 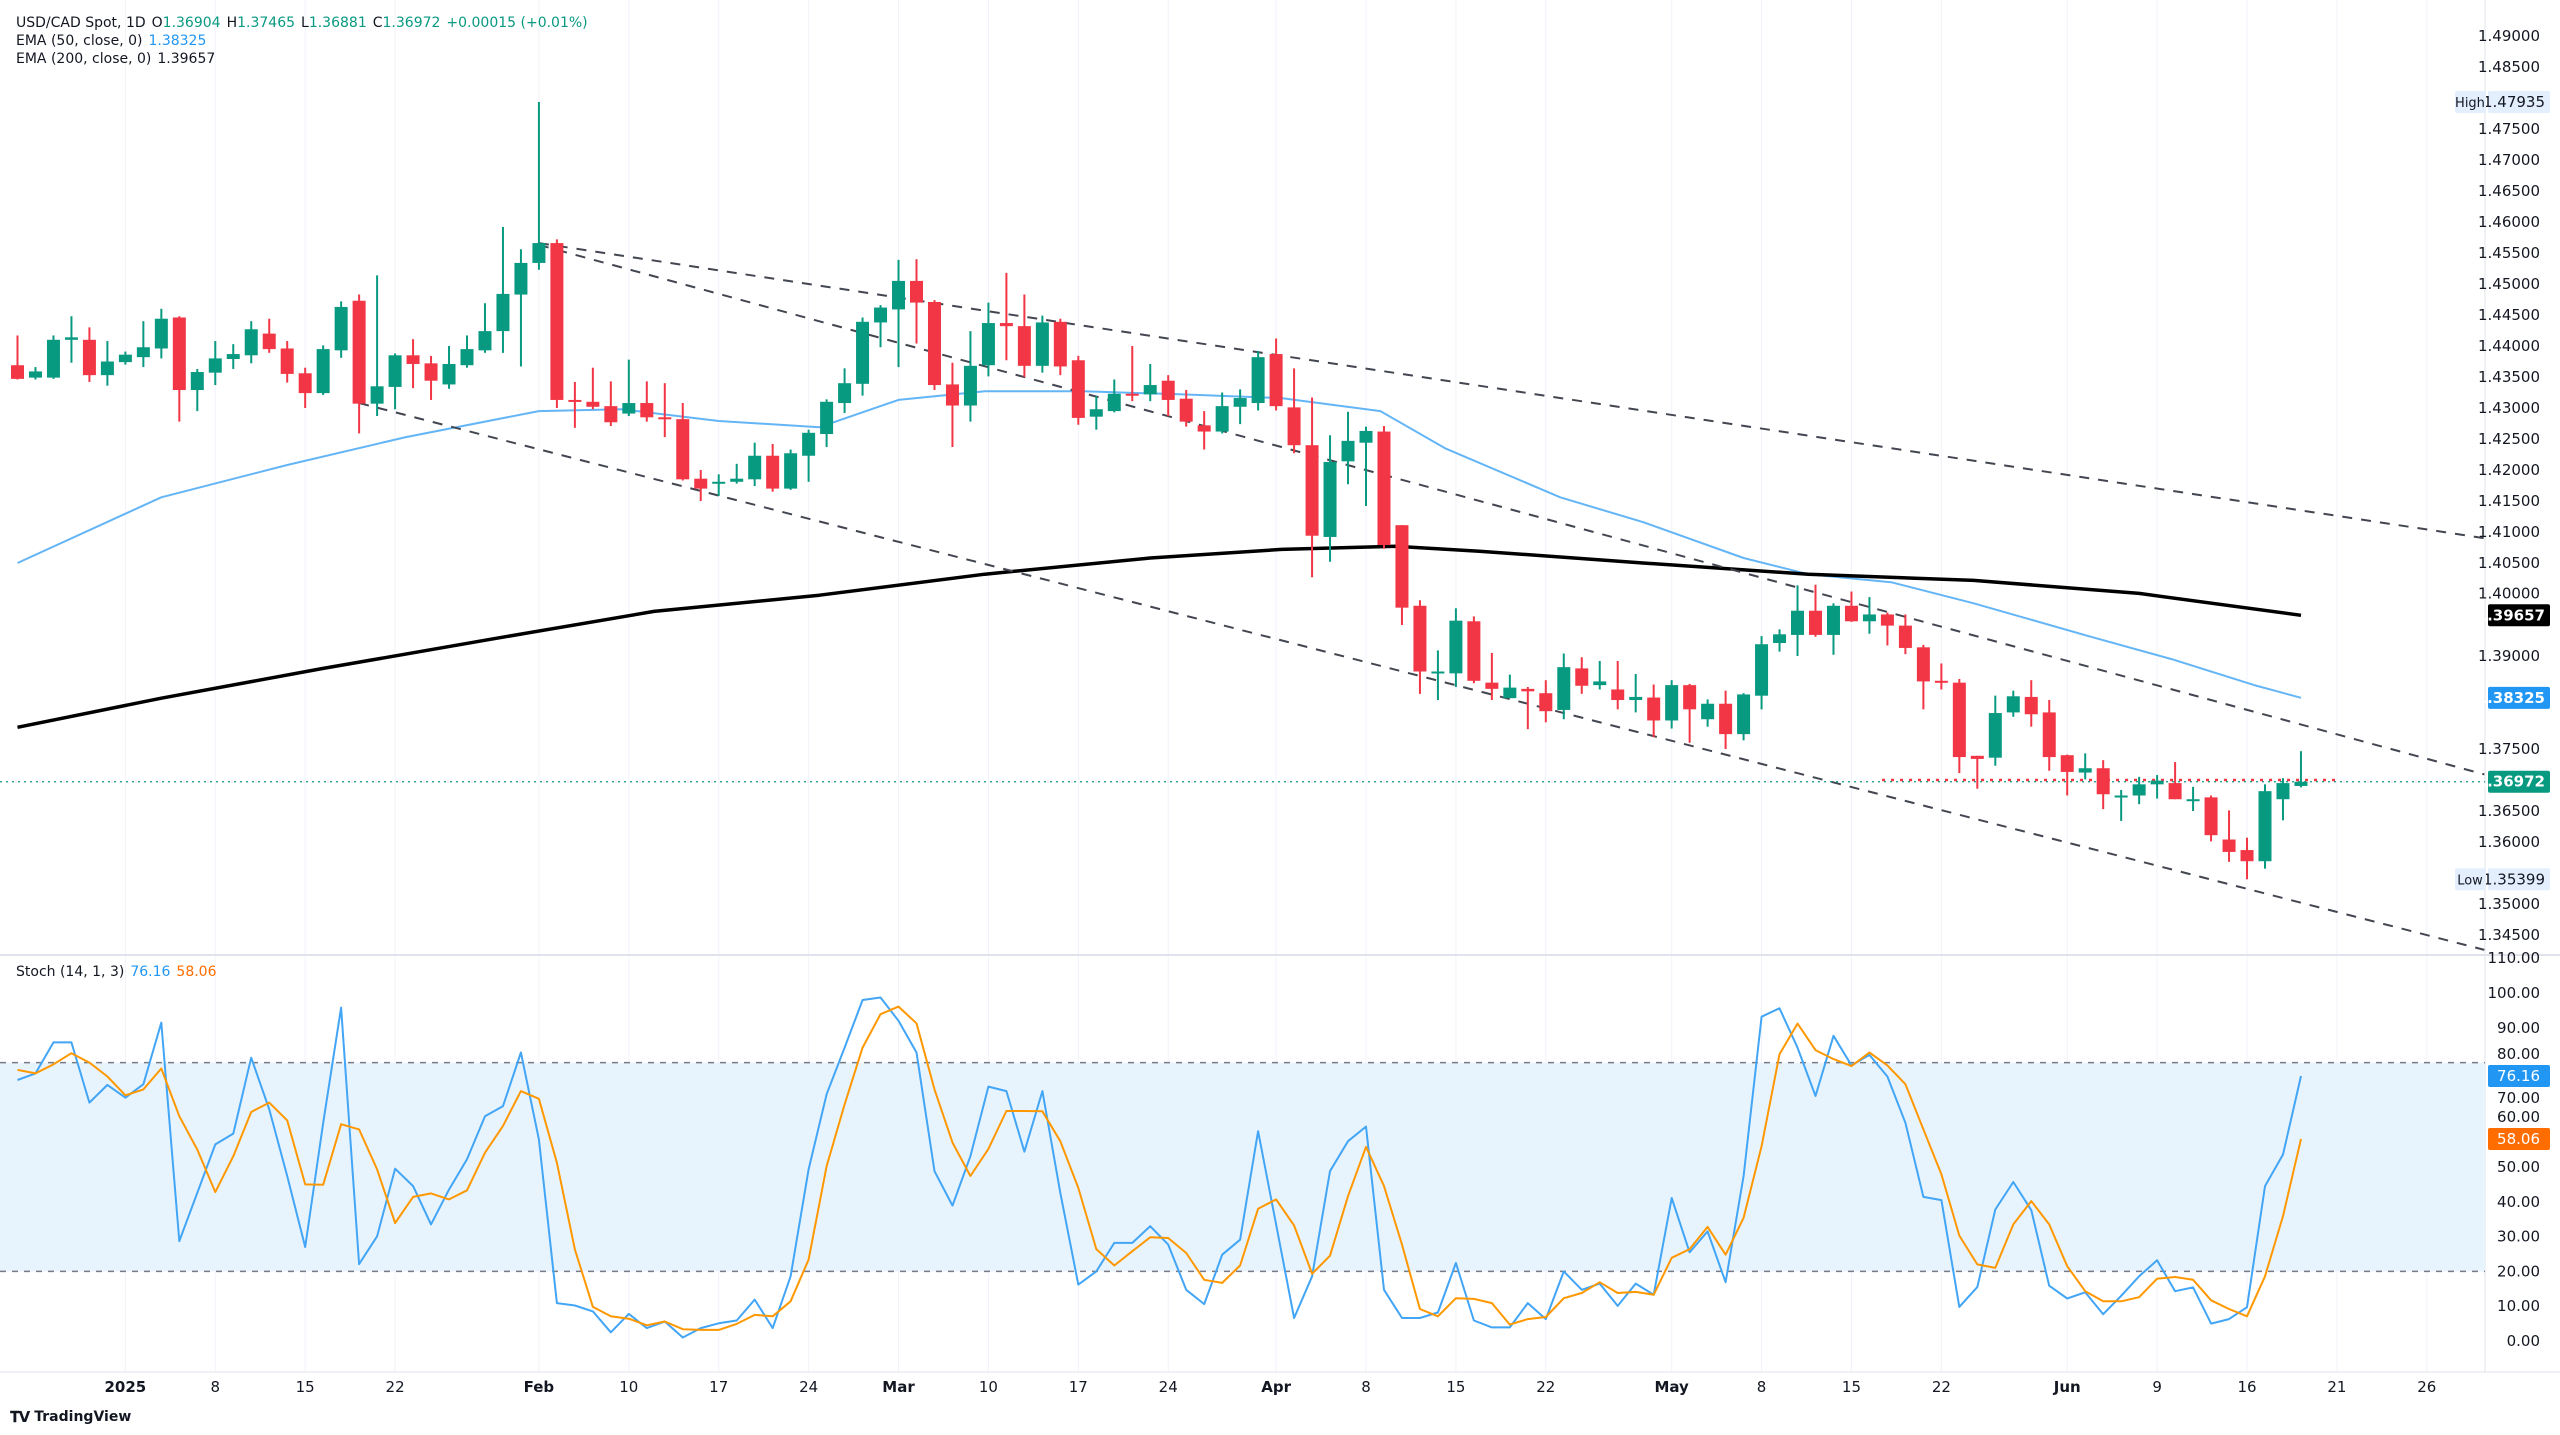 What do you see at coordinates (305, 59) in the screenshot?
I see `legend-ema200-row: EMA (200, close, 0) 1.39657` at bounding box center [305, 59].